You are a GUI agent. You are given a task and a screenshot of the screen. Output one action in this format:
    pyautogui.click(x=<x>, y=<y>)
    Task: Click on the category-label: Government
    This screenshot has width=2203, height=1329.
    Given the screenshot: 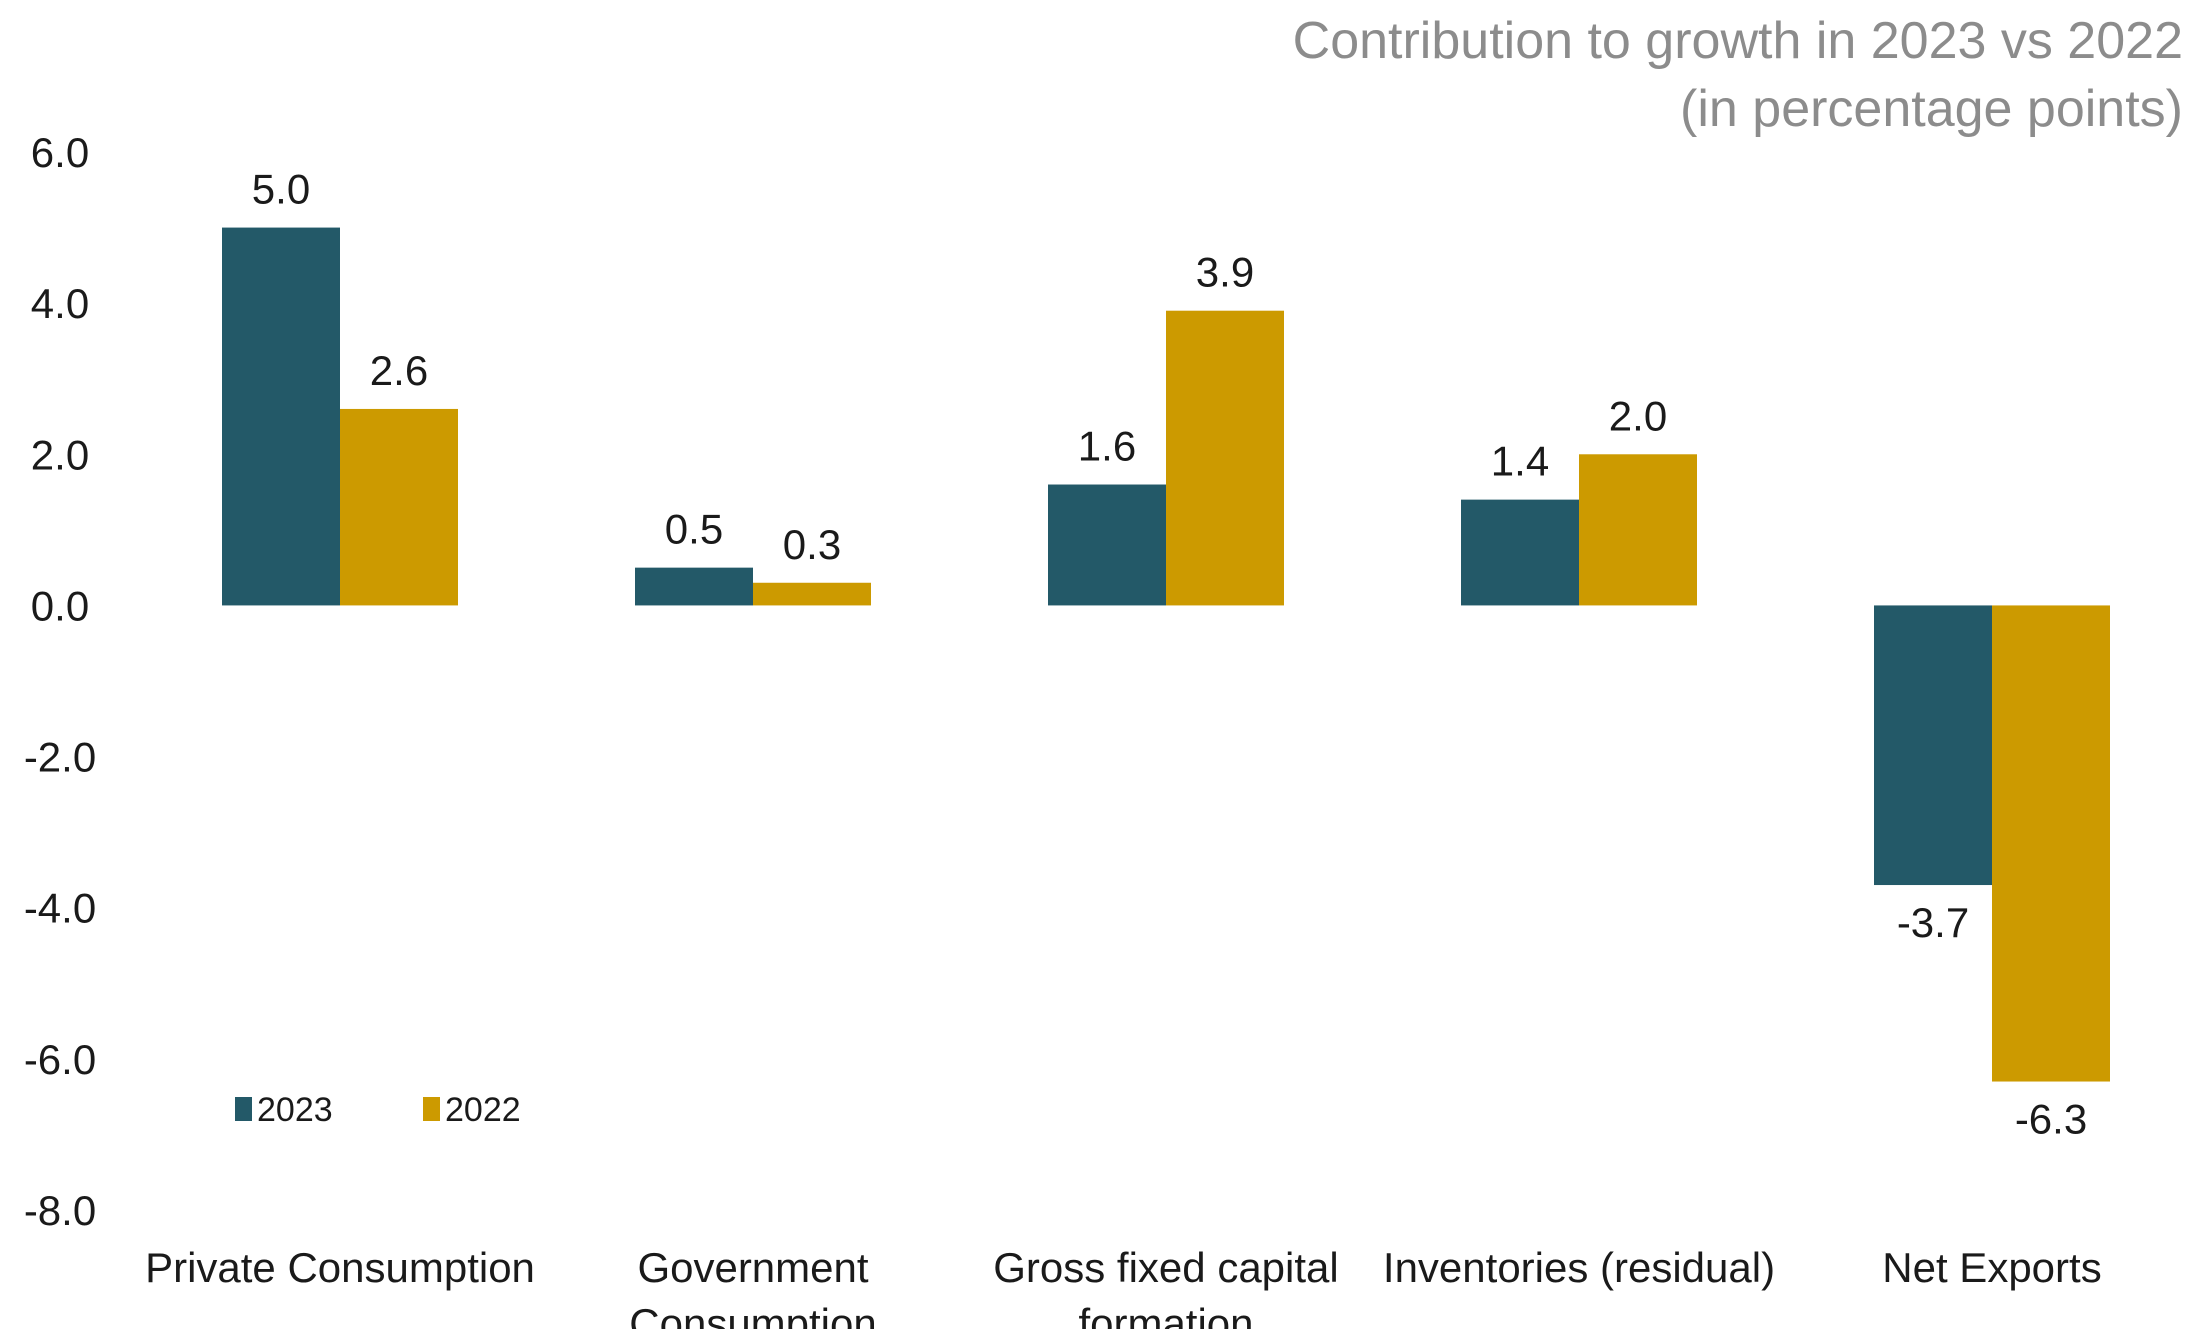 What is the action you would take?
    pyautogui.click(x=752, y=1267)
    